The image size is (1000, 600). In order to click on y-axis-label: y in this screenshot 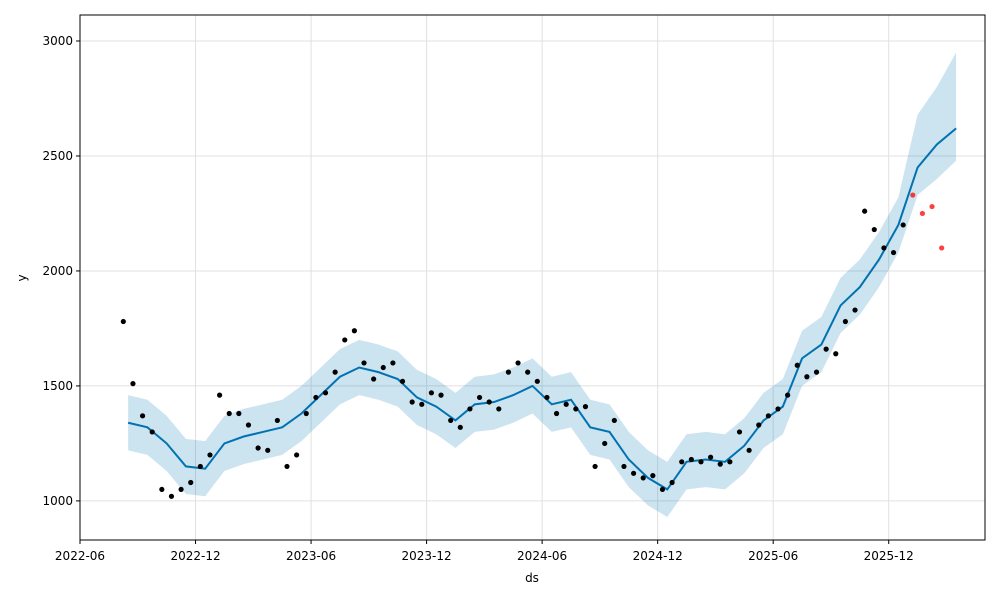, I will do `click(22, 277)`.